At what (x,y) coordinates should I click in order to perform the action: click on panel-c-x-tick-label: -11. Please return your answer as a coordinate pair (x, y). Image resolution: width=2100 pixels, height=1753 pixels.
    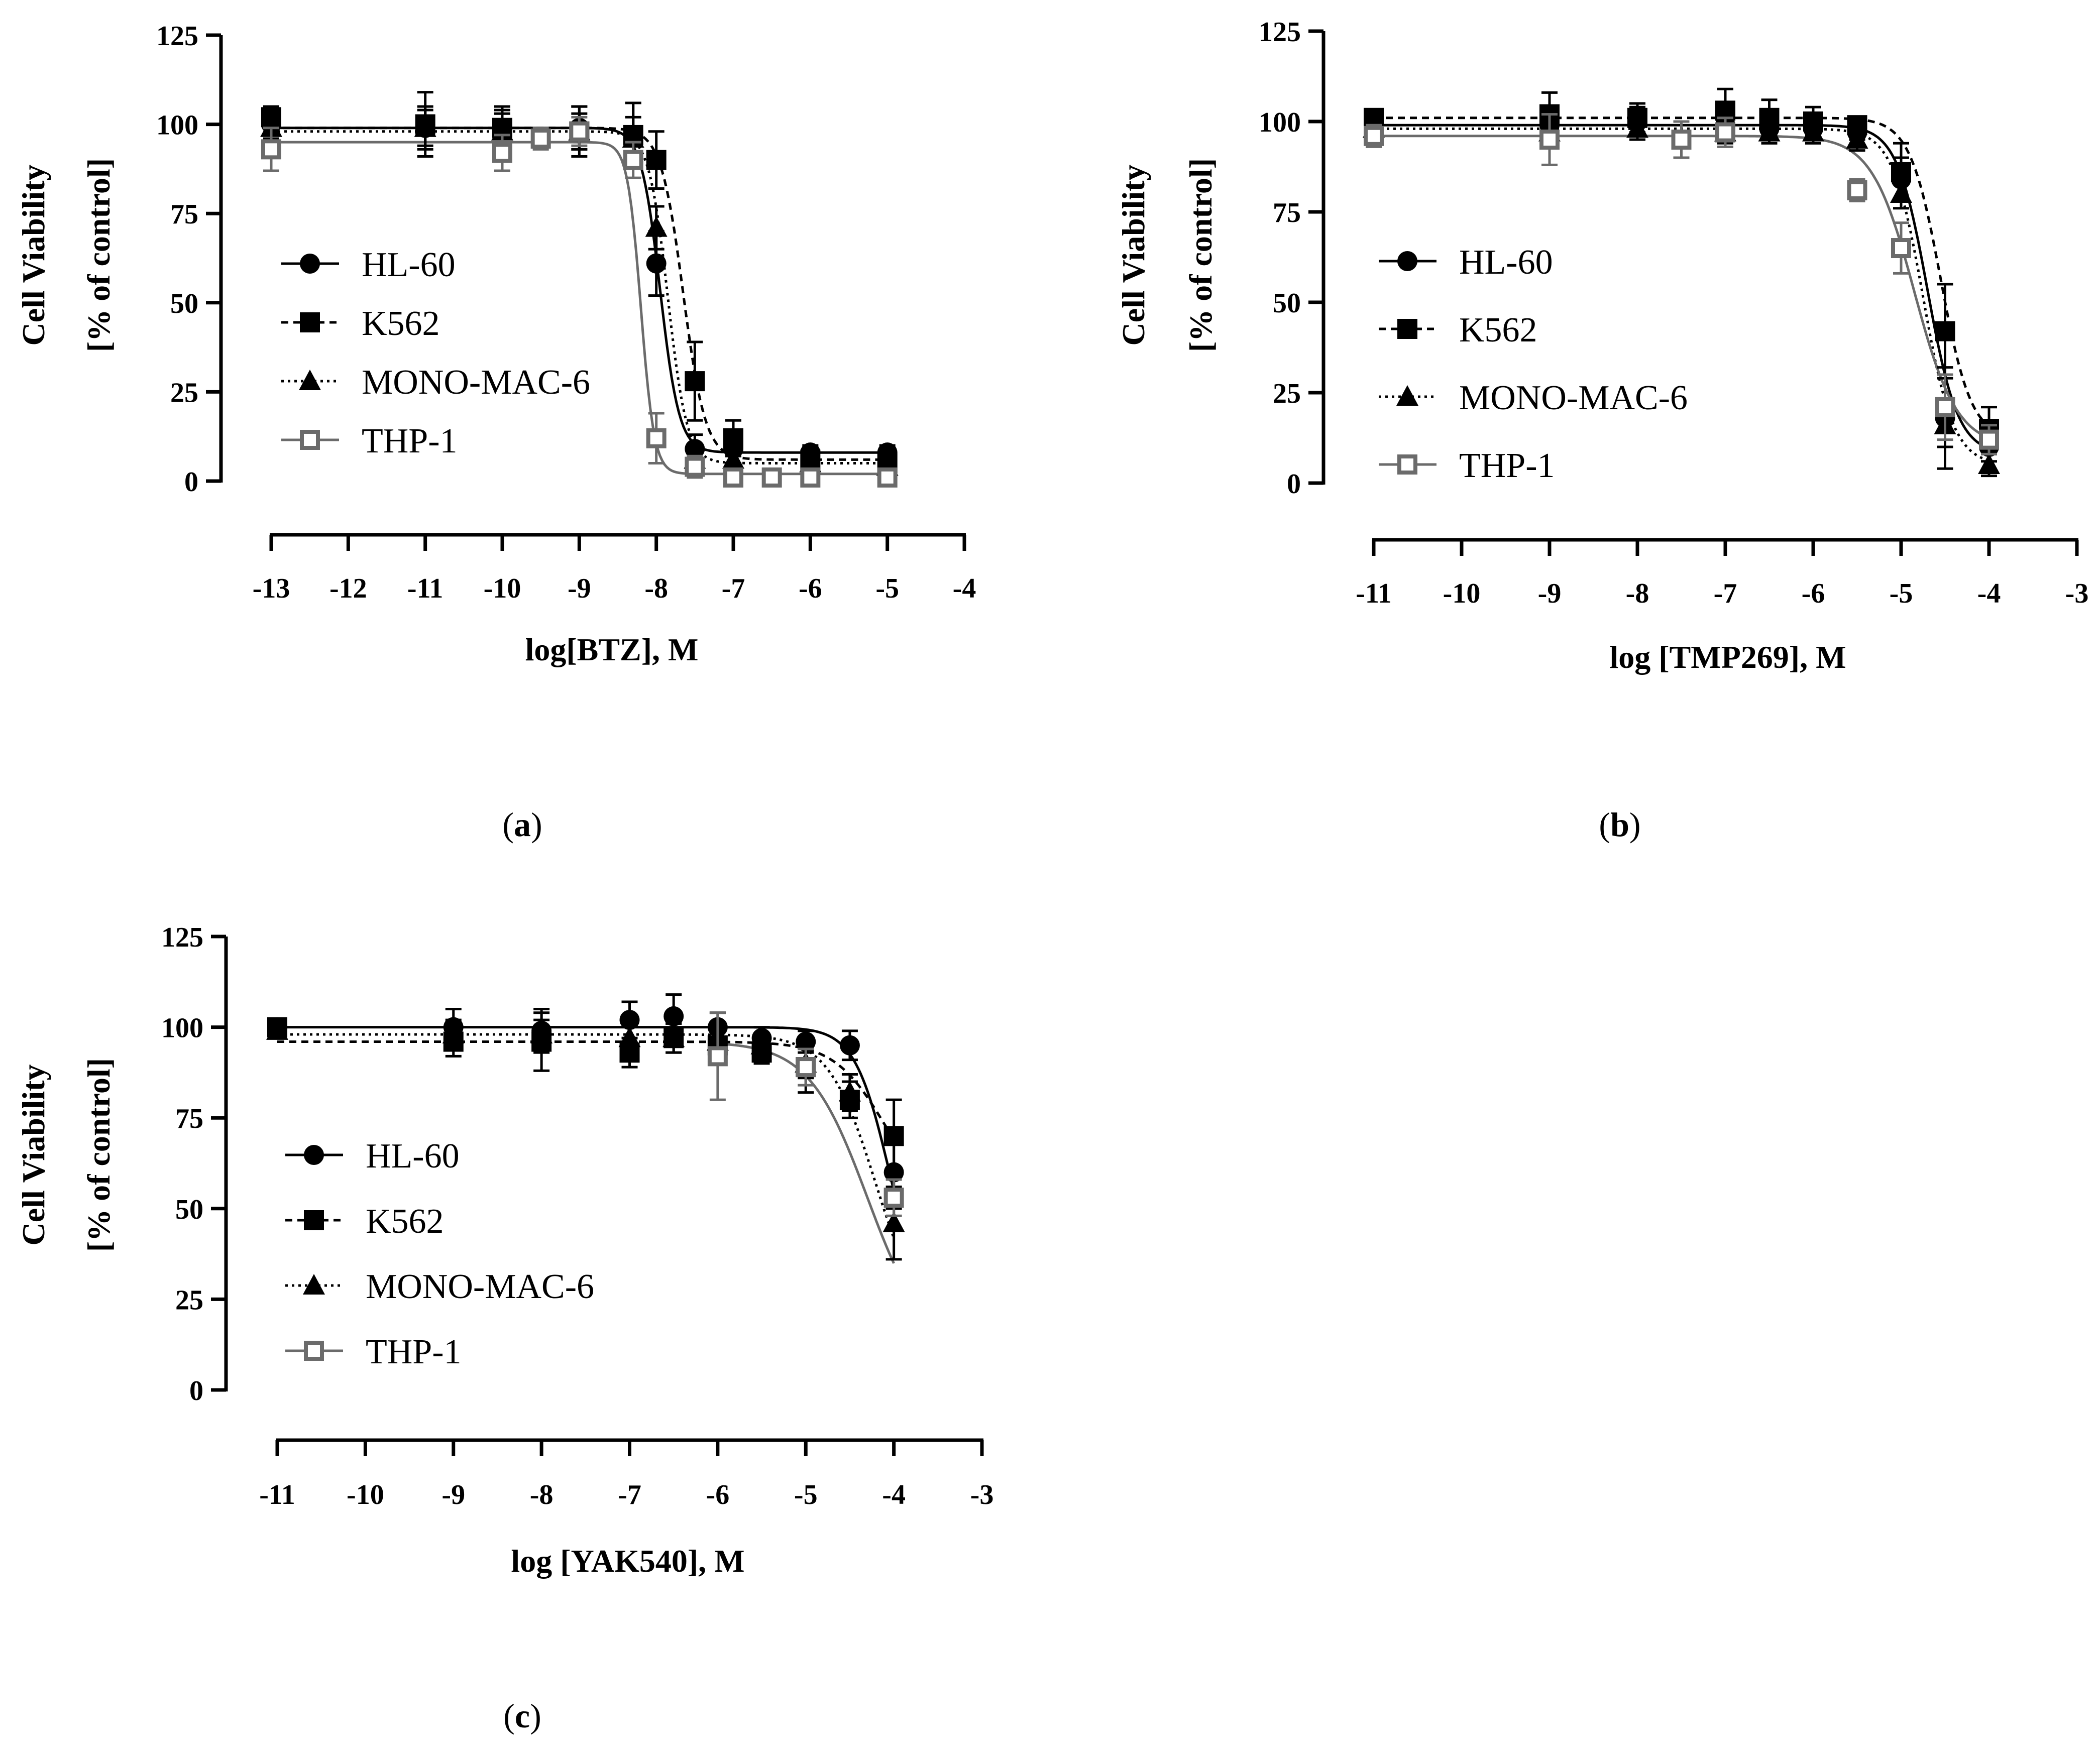
    Looking at the image, I should click on (277, 1494).